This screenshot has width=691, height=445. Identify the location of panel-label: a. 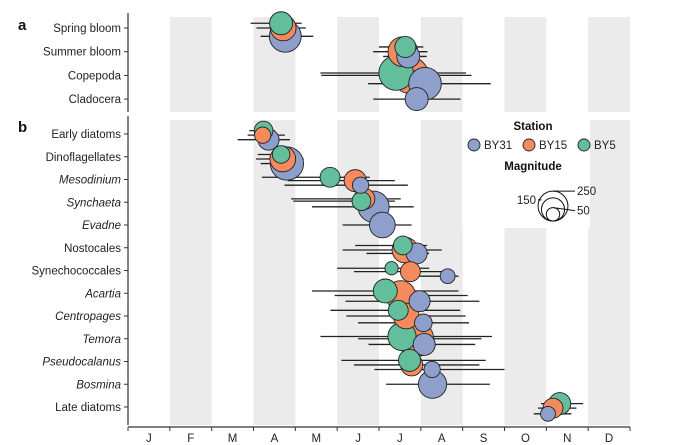
(22, 25).